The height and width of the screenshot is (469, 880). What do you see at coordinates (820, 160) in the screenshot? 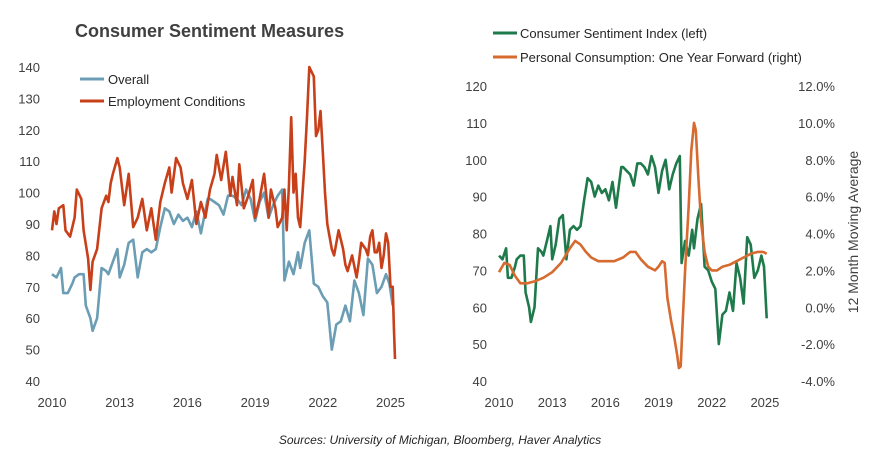
I see `right-y2-tick-label: 8.0%` at bounding box center [820, 160].